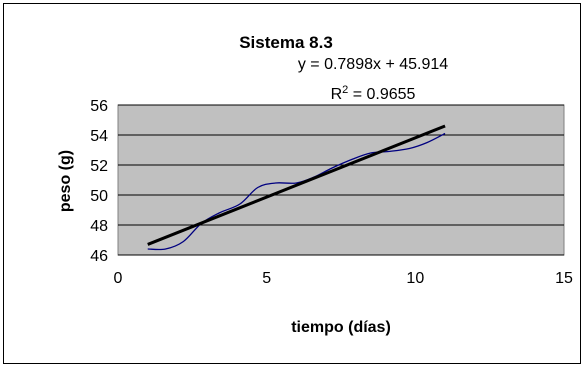  Describe the element at coordinates (99, 256) in the screenshot. I see `y-tick-label-46: 46` at that location.